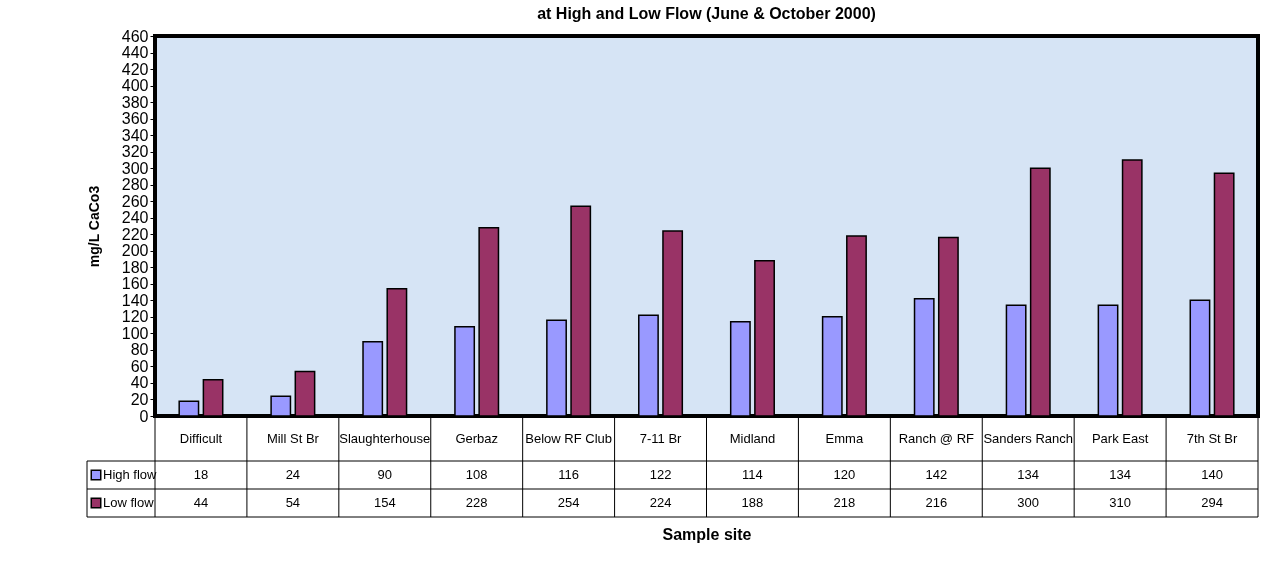  I want to click on y-tick-label: 340, so click(135, 135).